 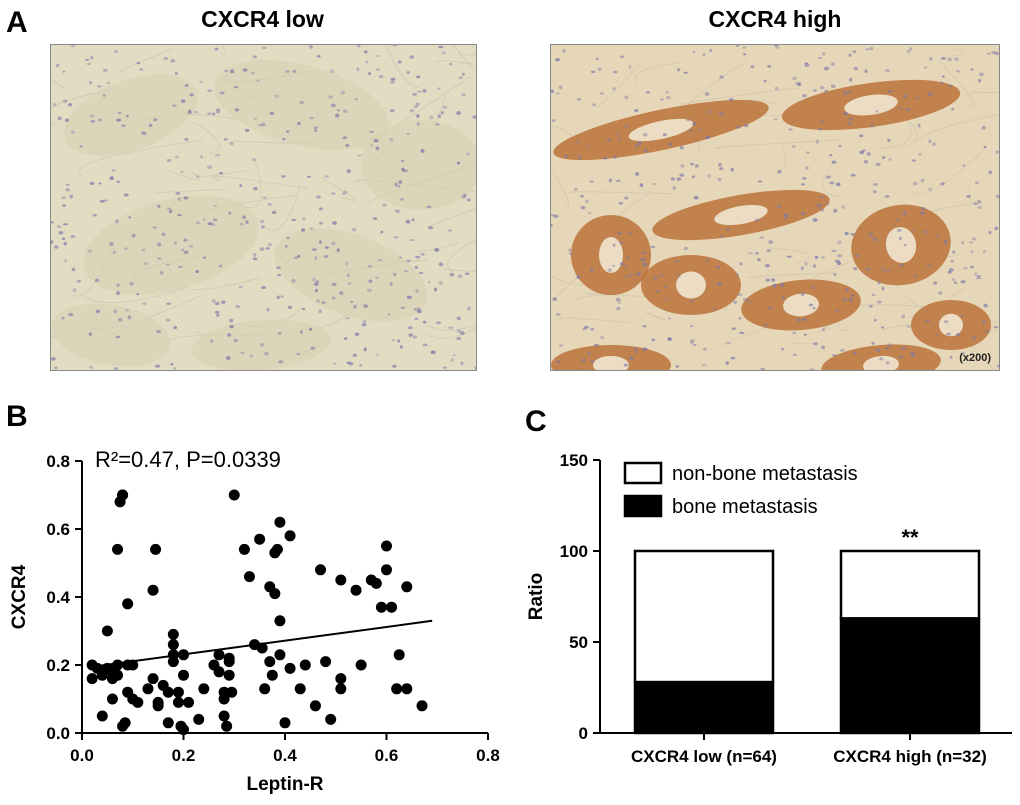 What do you see at coordinates (262, 643) in the screenshot?
I see `regression-line` at bounding box center [262, 643].